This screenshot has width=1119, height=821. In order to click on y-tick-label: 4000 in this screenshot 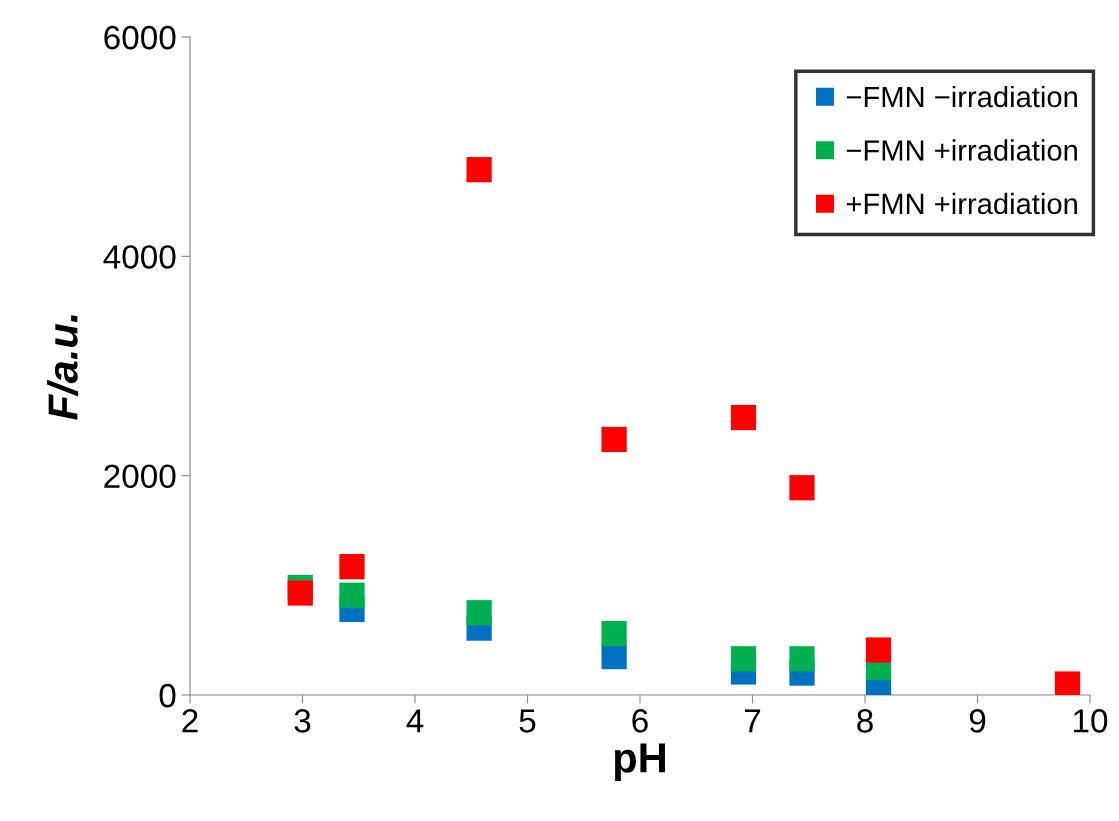, I will do `click(139, 257)`.